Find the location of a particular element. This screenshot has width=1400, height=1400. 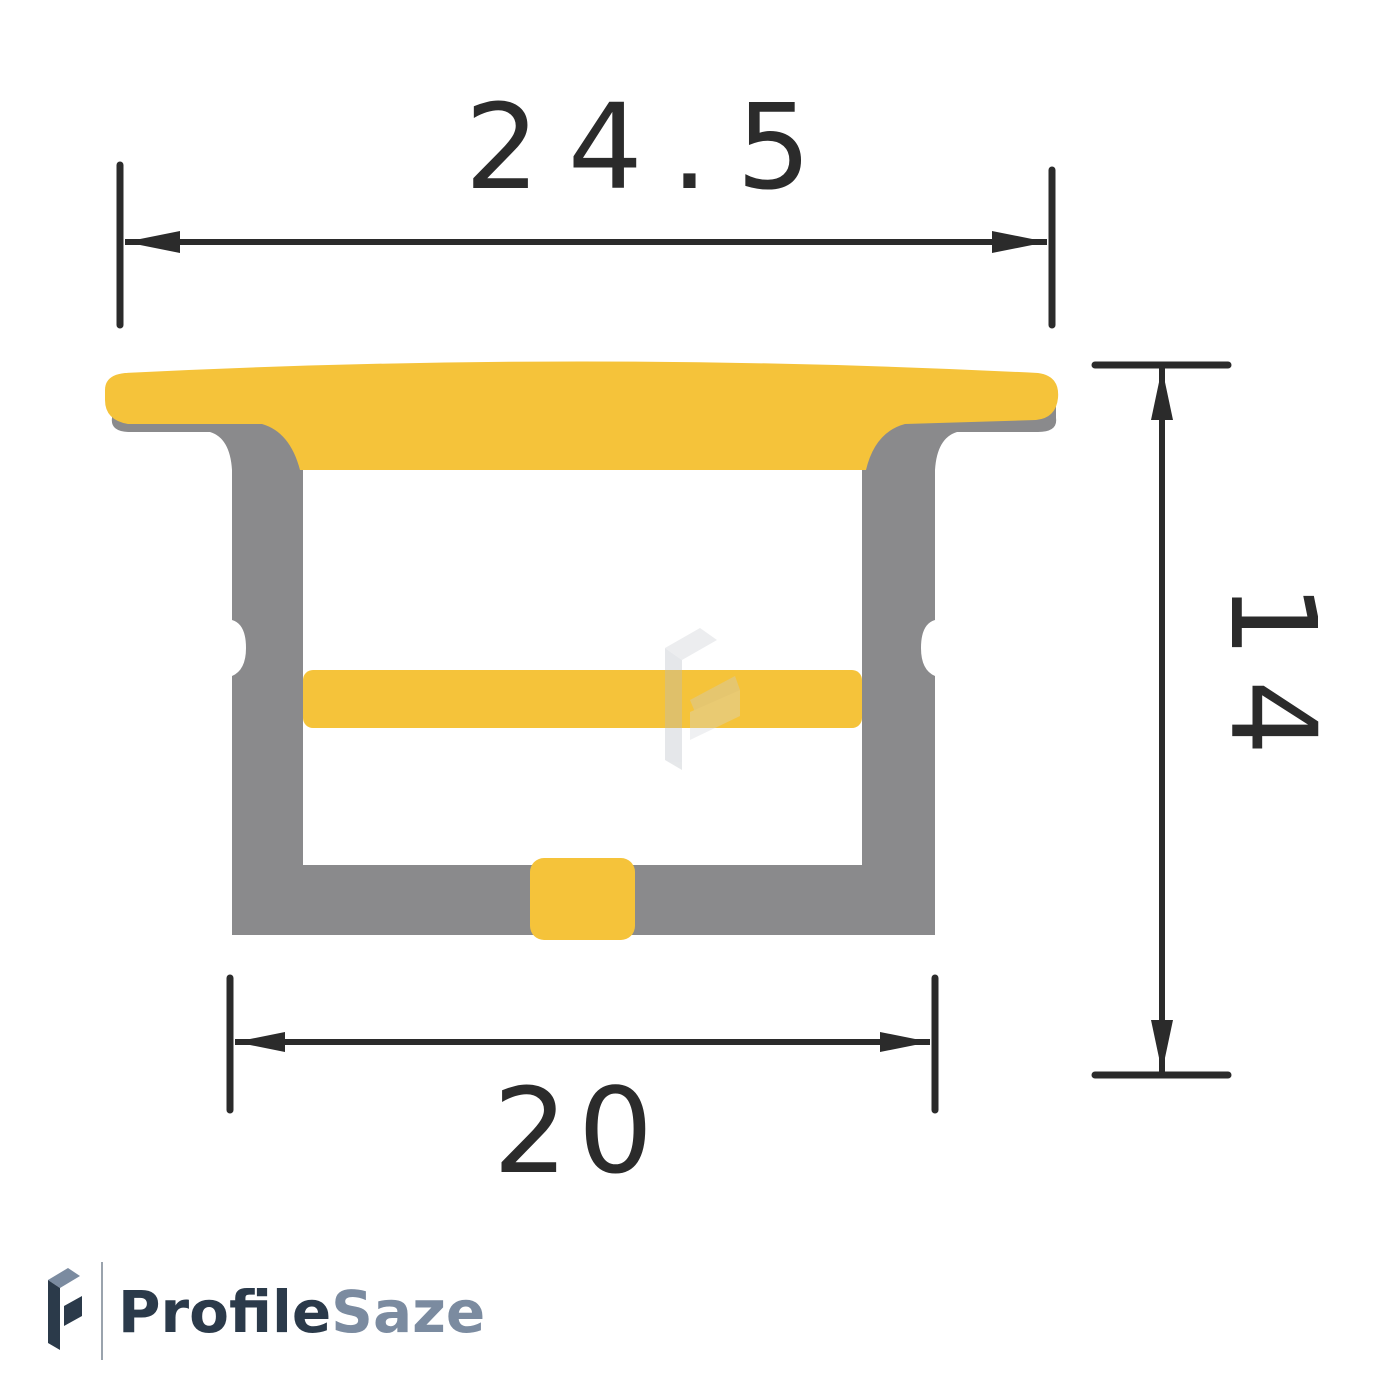

bottom-arrow-left is located at coordinates (260, 1042).